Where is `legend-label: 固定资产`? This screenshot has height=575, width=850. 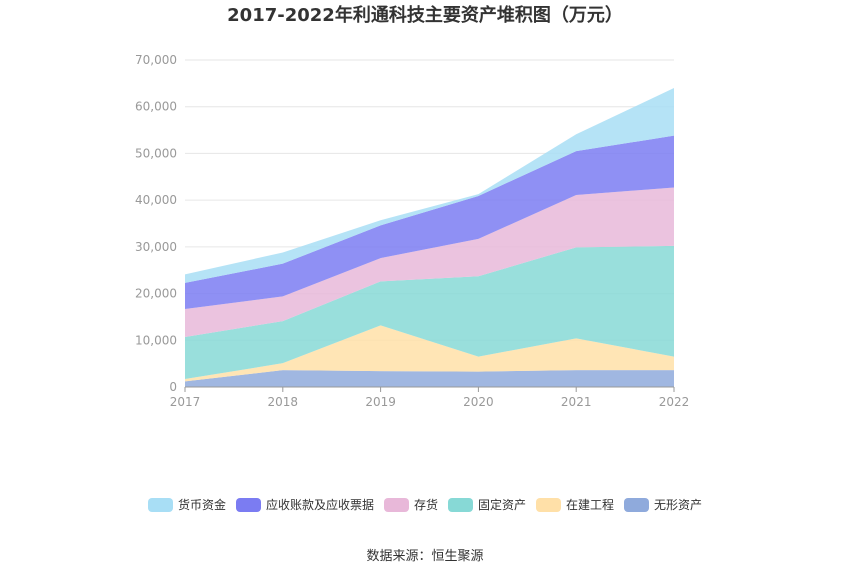
legend-label: 固定资产 is located at coordinates (502, 504).